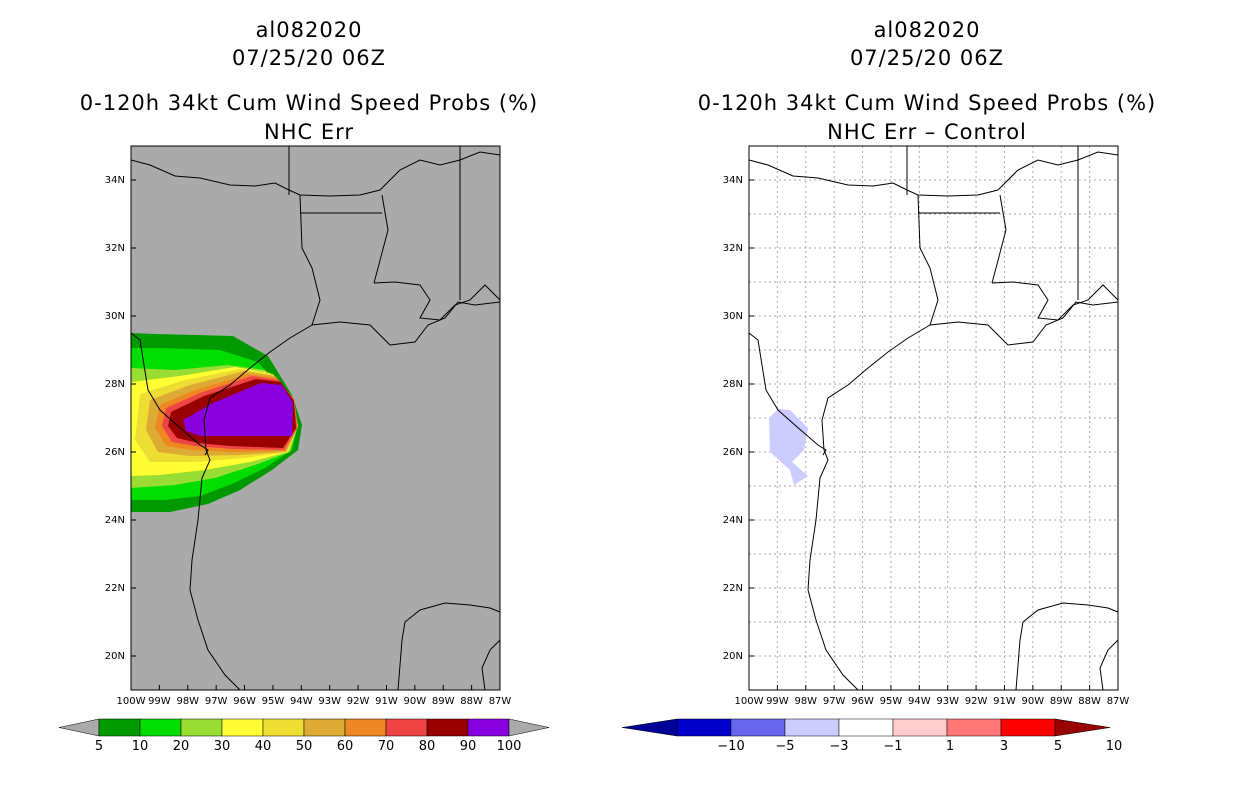 Image resolution: width=1236 pixels, height=800 pixels. I want to click on lat-tick-label: 30N, so click(115, 316).